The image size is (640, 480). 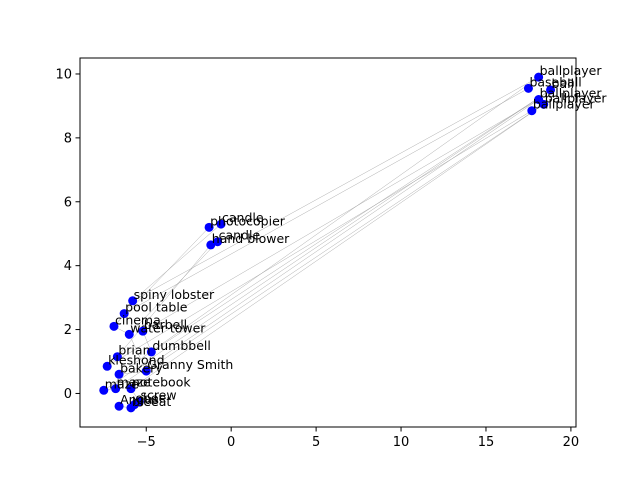 What do you see at coordinates (68, 202) in the screenshot?
I see `y-tick-label: 6` at bounding box center [68, 202].